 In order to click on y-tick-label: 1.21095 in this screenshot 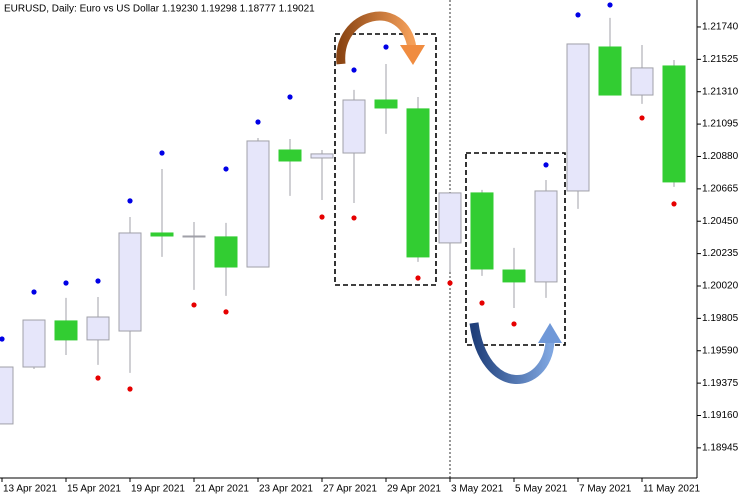, I will do `click(720, 124)`.